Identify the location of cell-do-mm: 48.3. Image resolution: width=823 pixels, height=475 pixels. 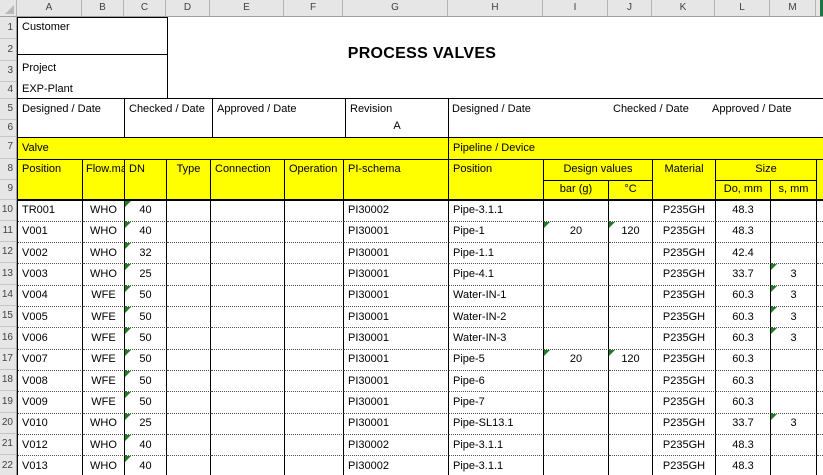
(743, 465).